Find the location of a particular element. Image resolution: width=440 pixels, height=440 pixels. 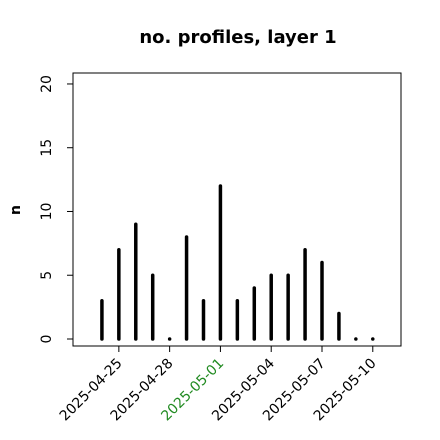

y-tick-label: 5 is located at coordinates (47, 275).